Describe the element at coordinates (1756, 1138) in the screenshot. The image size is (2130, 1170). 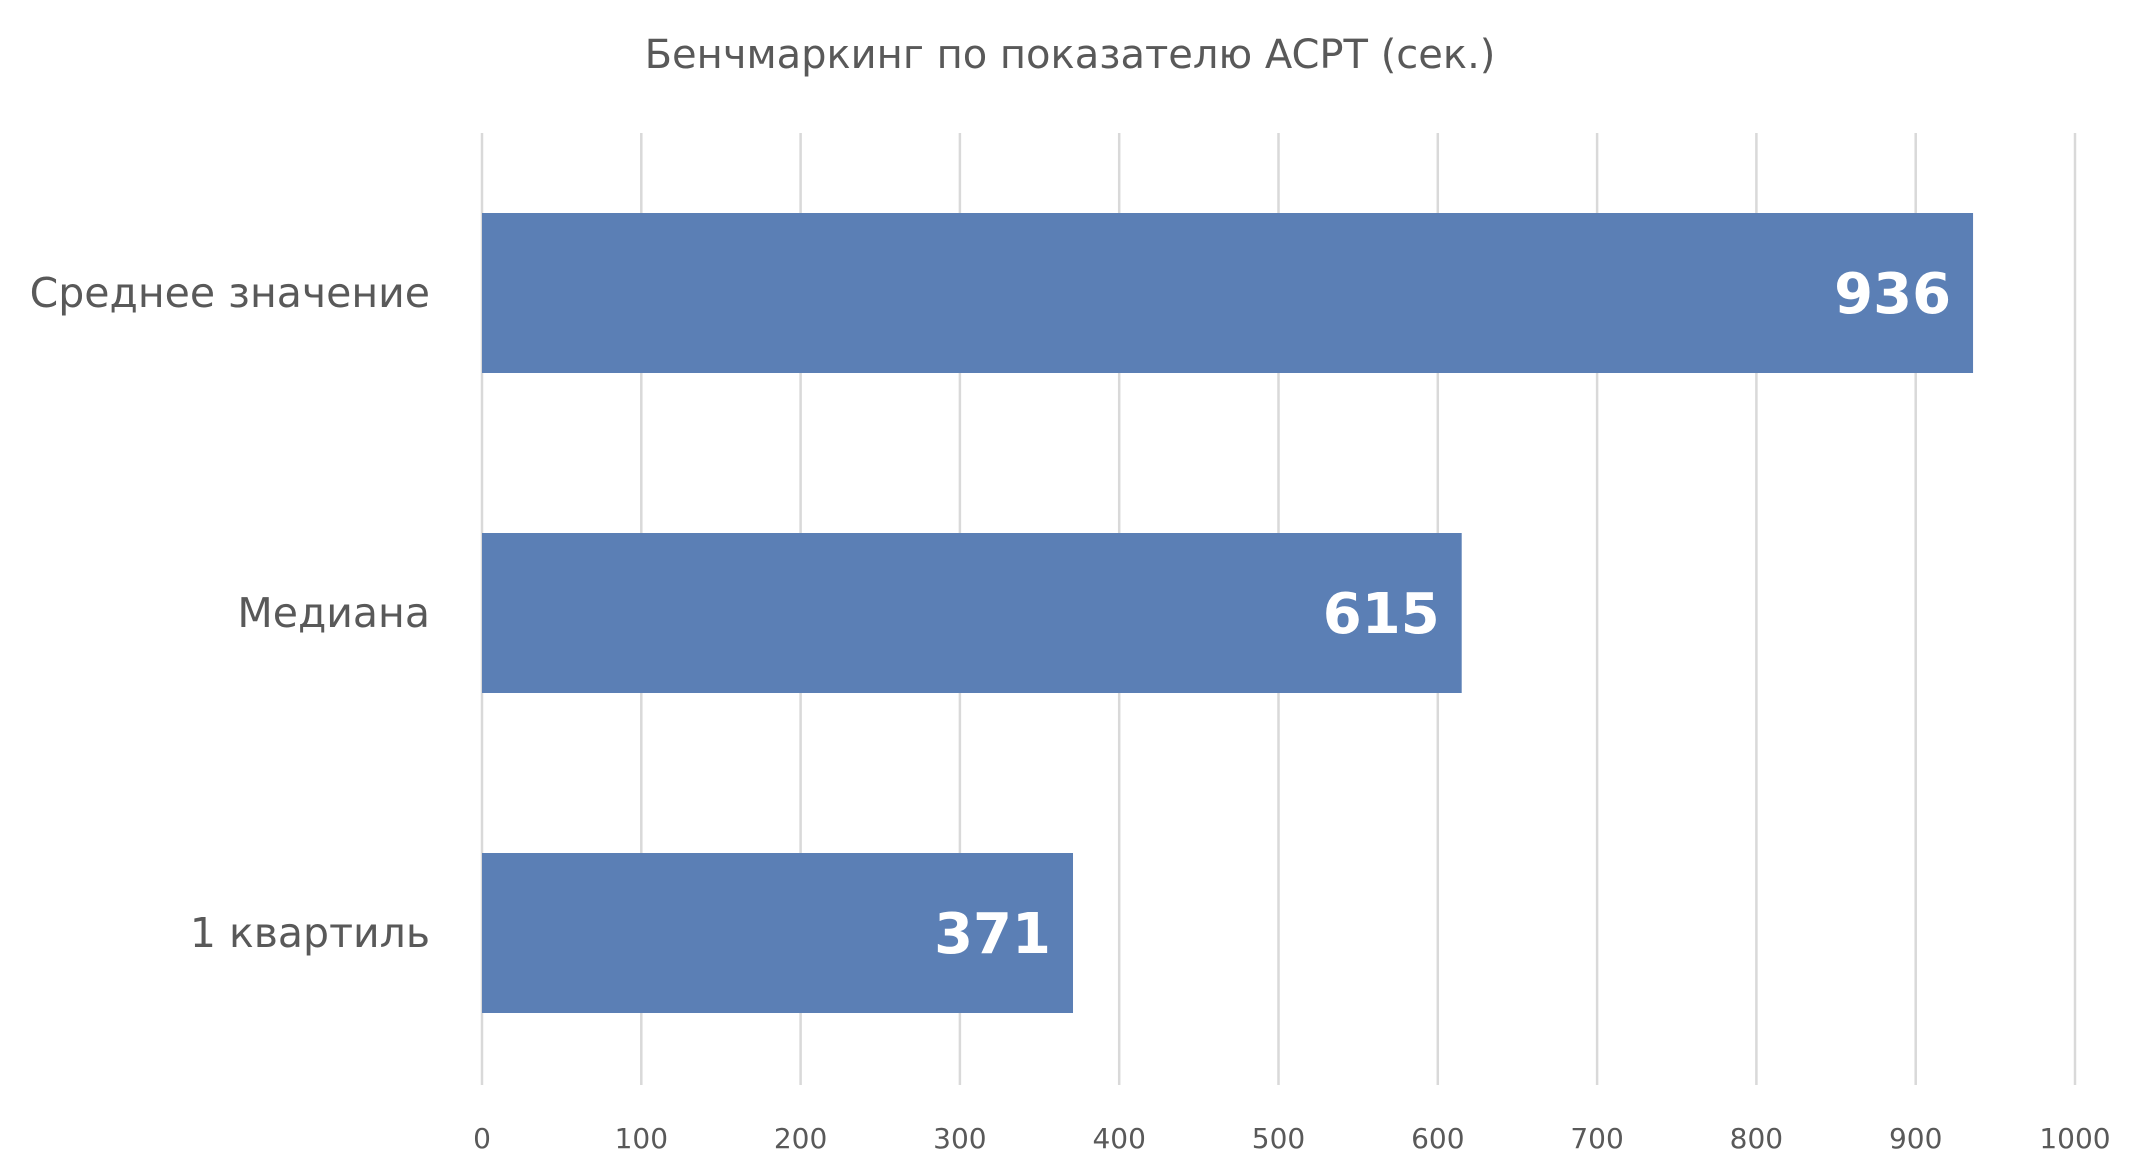
I see `x-tick-label: 800` at that location.